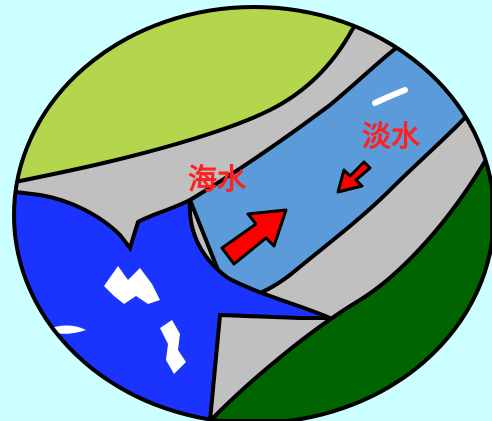 The image size is (492, 421). Describe the element at coordinates (390, 96) in the screenshot. I see `river-highlight` at that location.